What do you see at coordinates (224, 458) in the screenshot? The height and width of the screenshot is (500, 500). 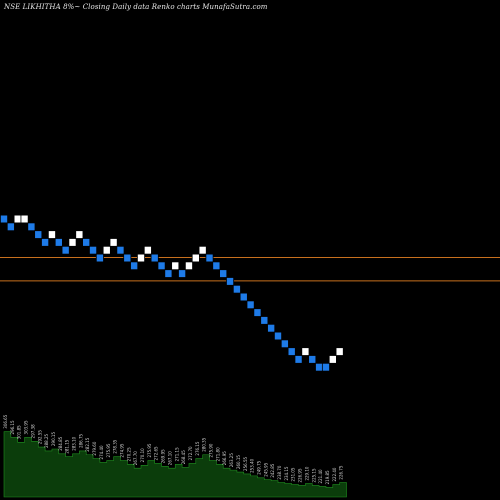 I see `volume-label: 266.95` at bounding box center [224, 458].